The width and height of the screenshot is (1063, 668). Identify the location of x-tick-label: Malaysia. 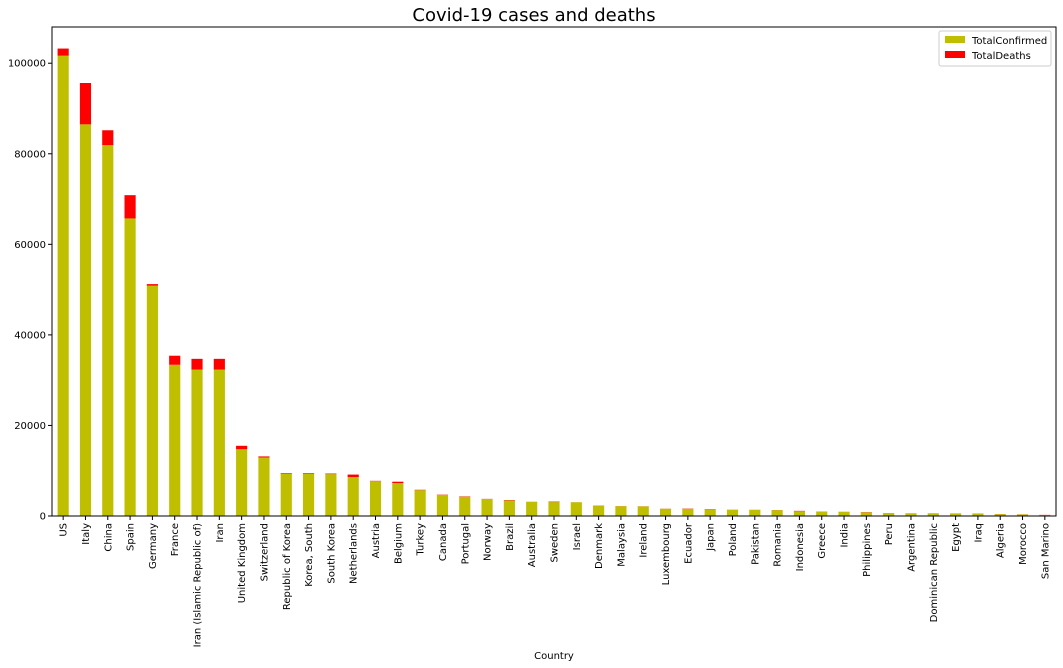
(621, 545).